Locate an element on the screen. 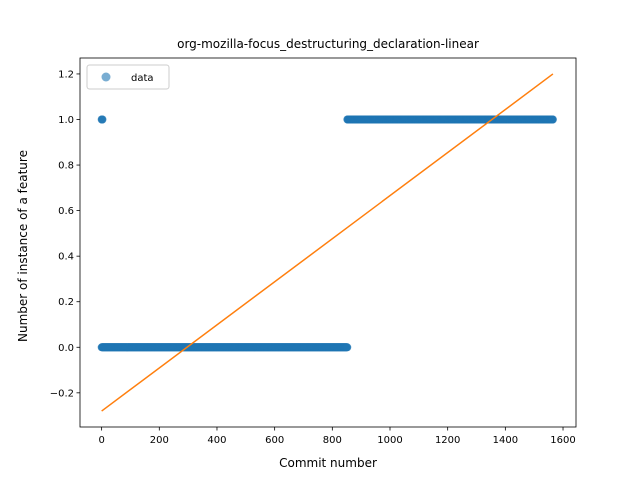 The width and height of the screenshot is (640, 480). y-axis-title: Number of instance of a feature is located at coordinates (23, 246).